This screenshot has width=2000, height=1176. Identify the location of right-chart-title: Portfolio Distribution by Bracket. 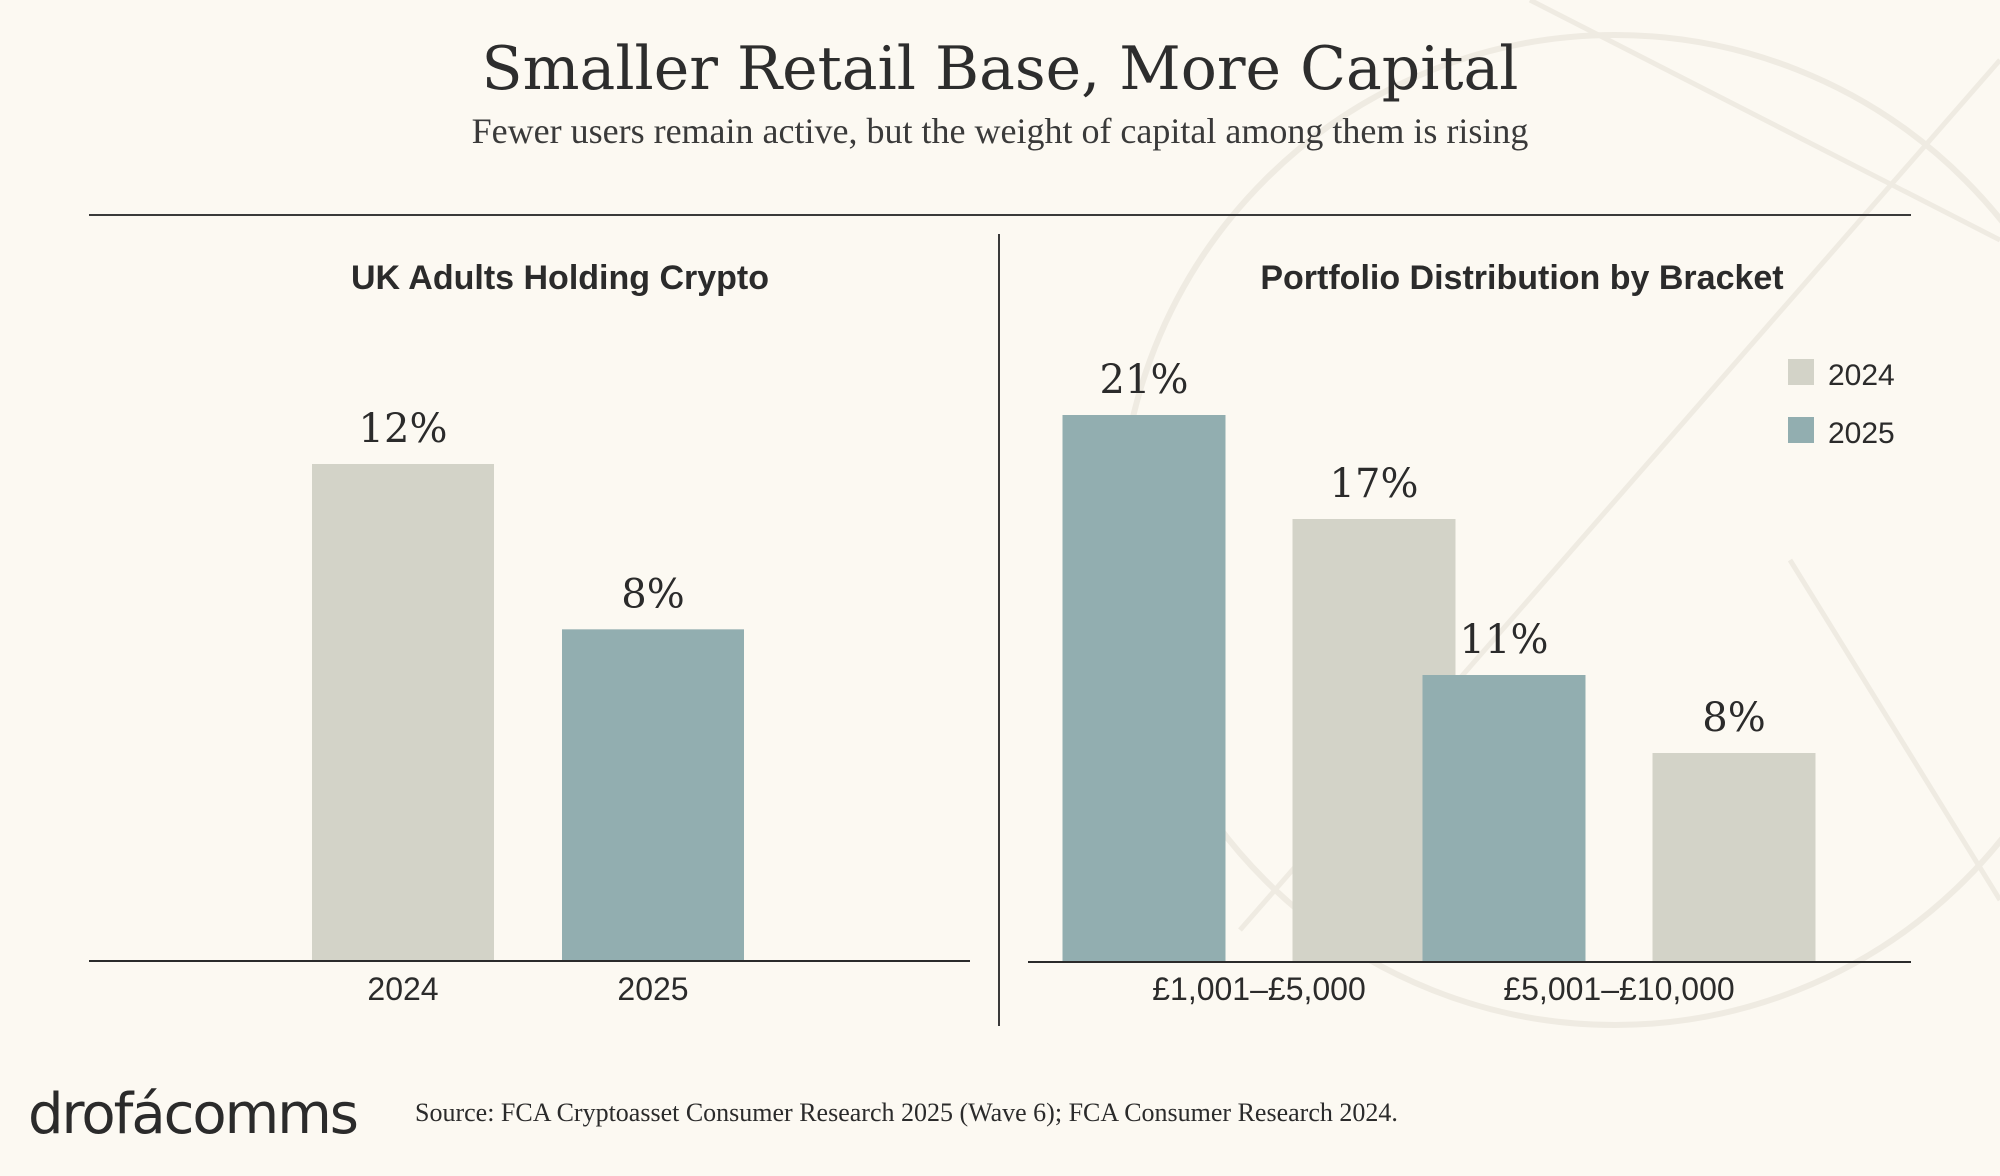
(1521, 278).